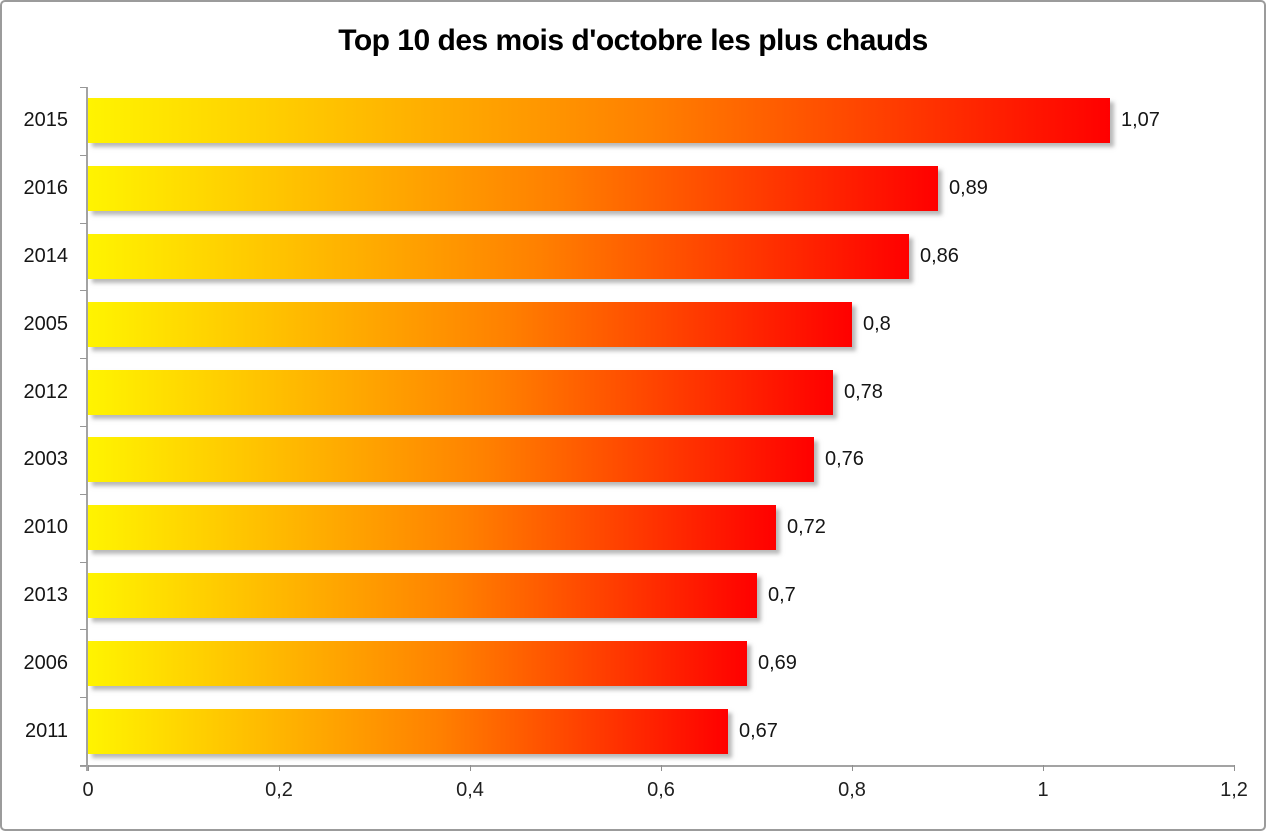 The image size is (1266, 831). I want to click on category-label: 2013, so click(46, 594).